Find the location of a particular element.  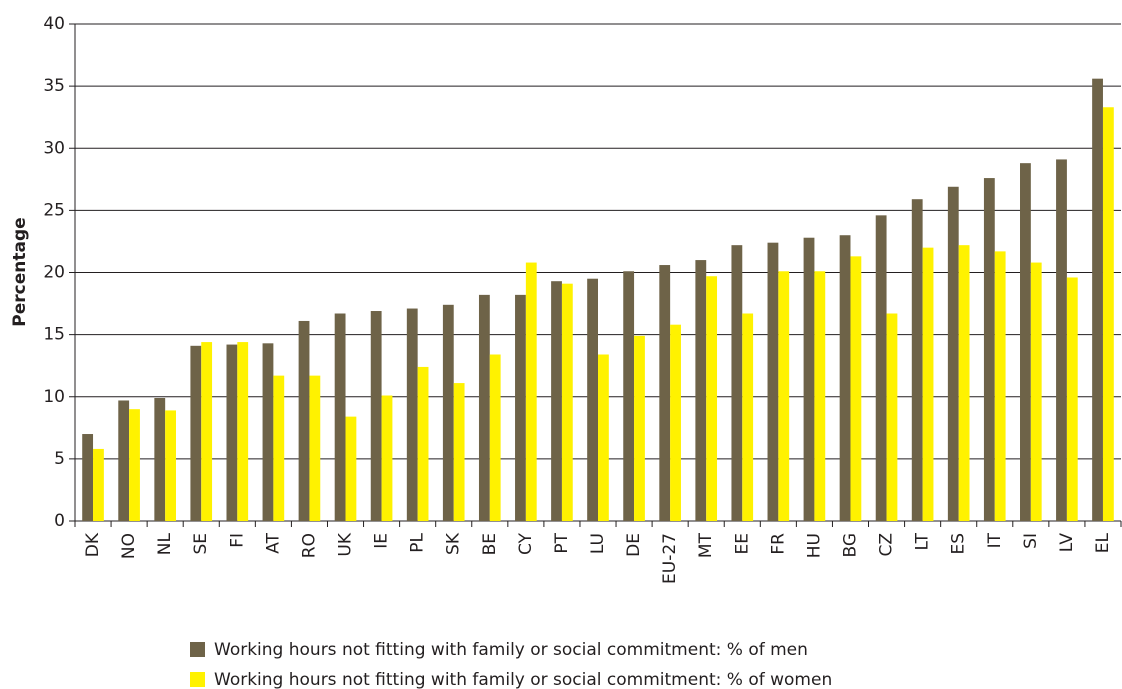

x-tick-label: AT is located at coordinates (273, 542).